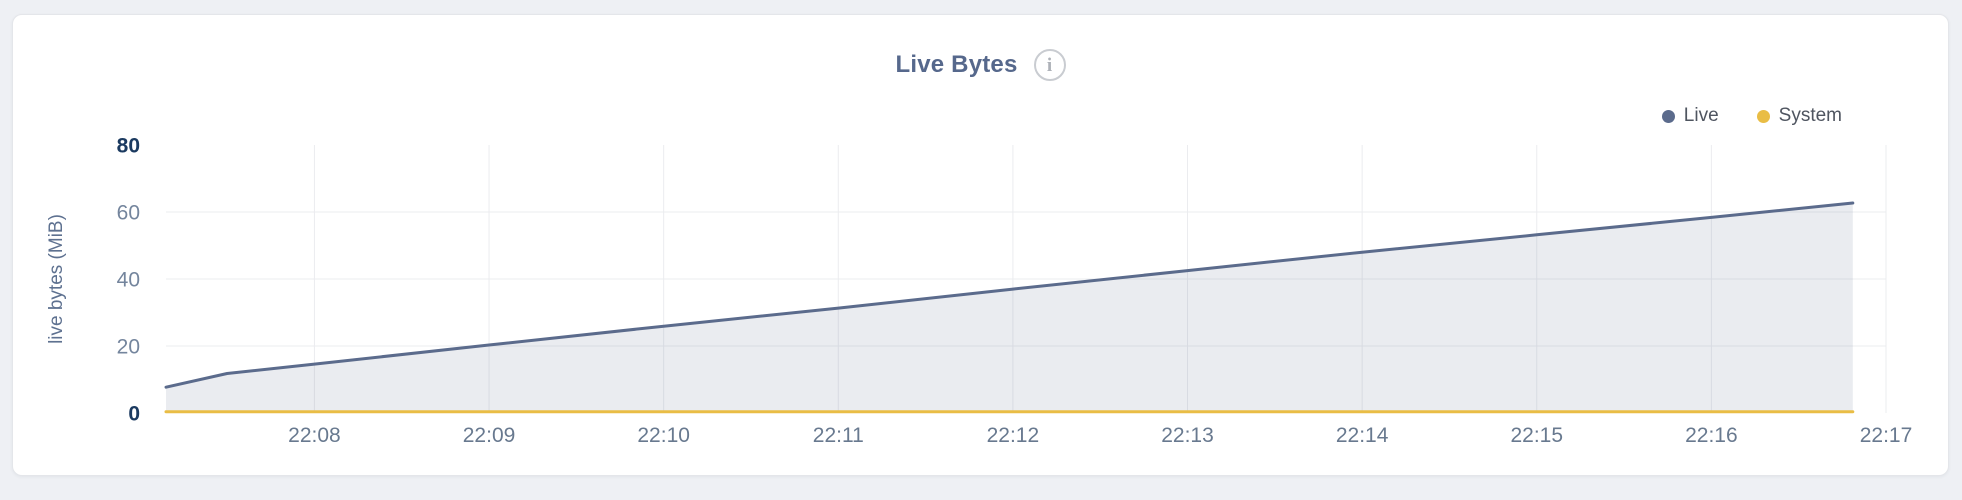  I want to click on legend-item-live: Live, so click(1690, 116).